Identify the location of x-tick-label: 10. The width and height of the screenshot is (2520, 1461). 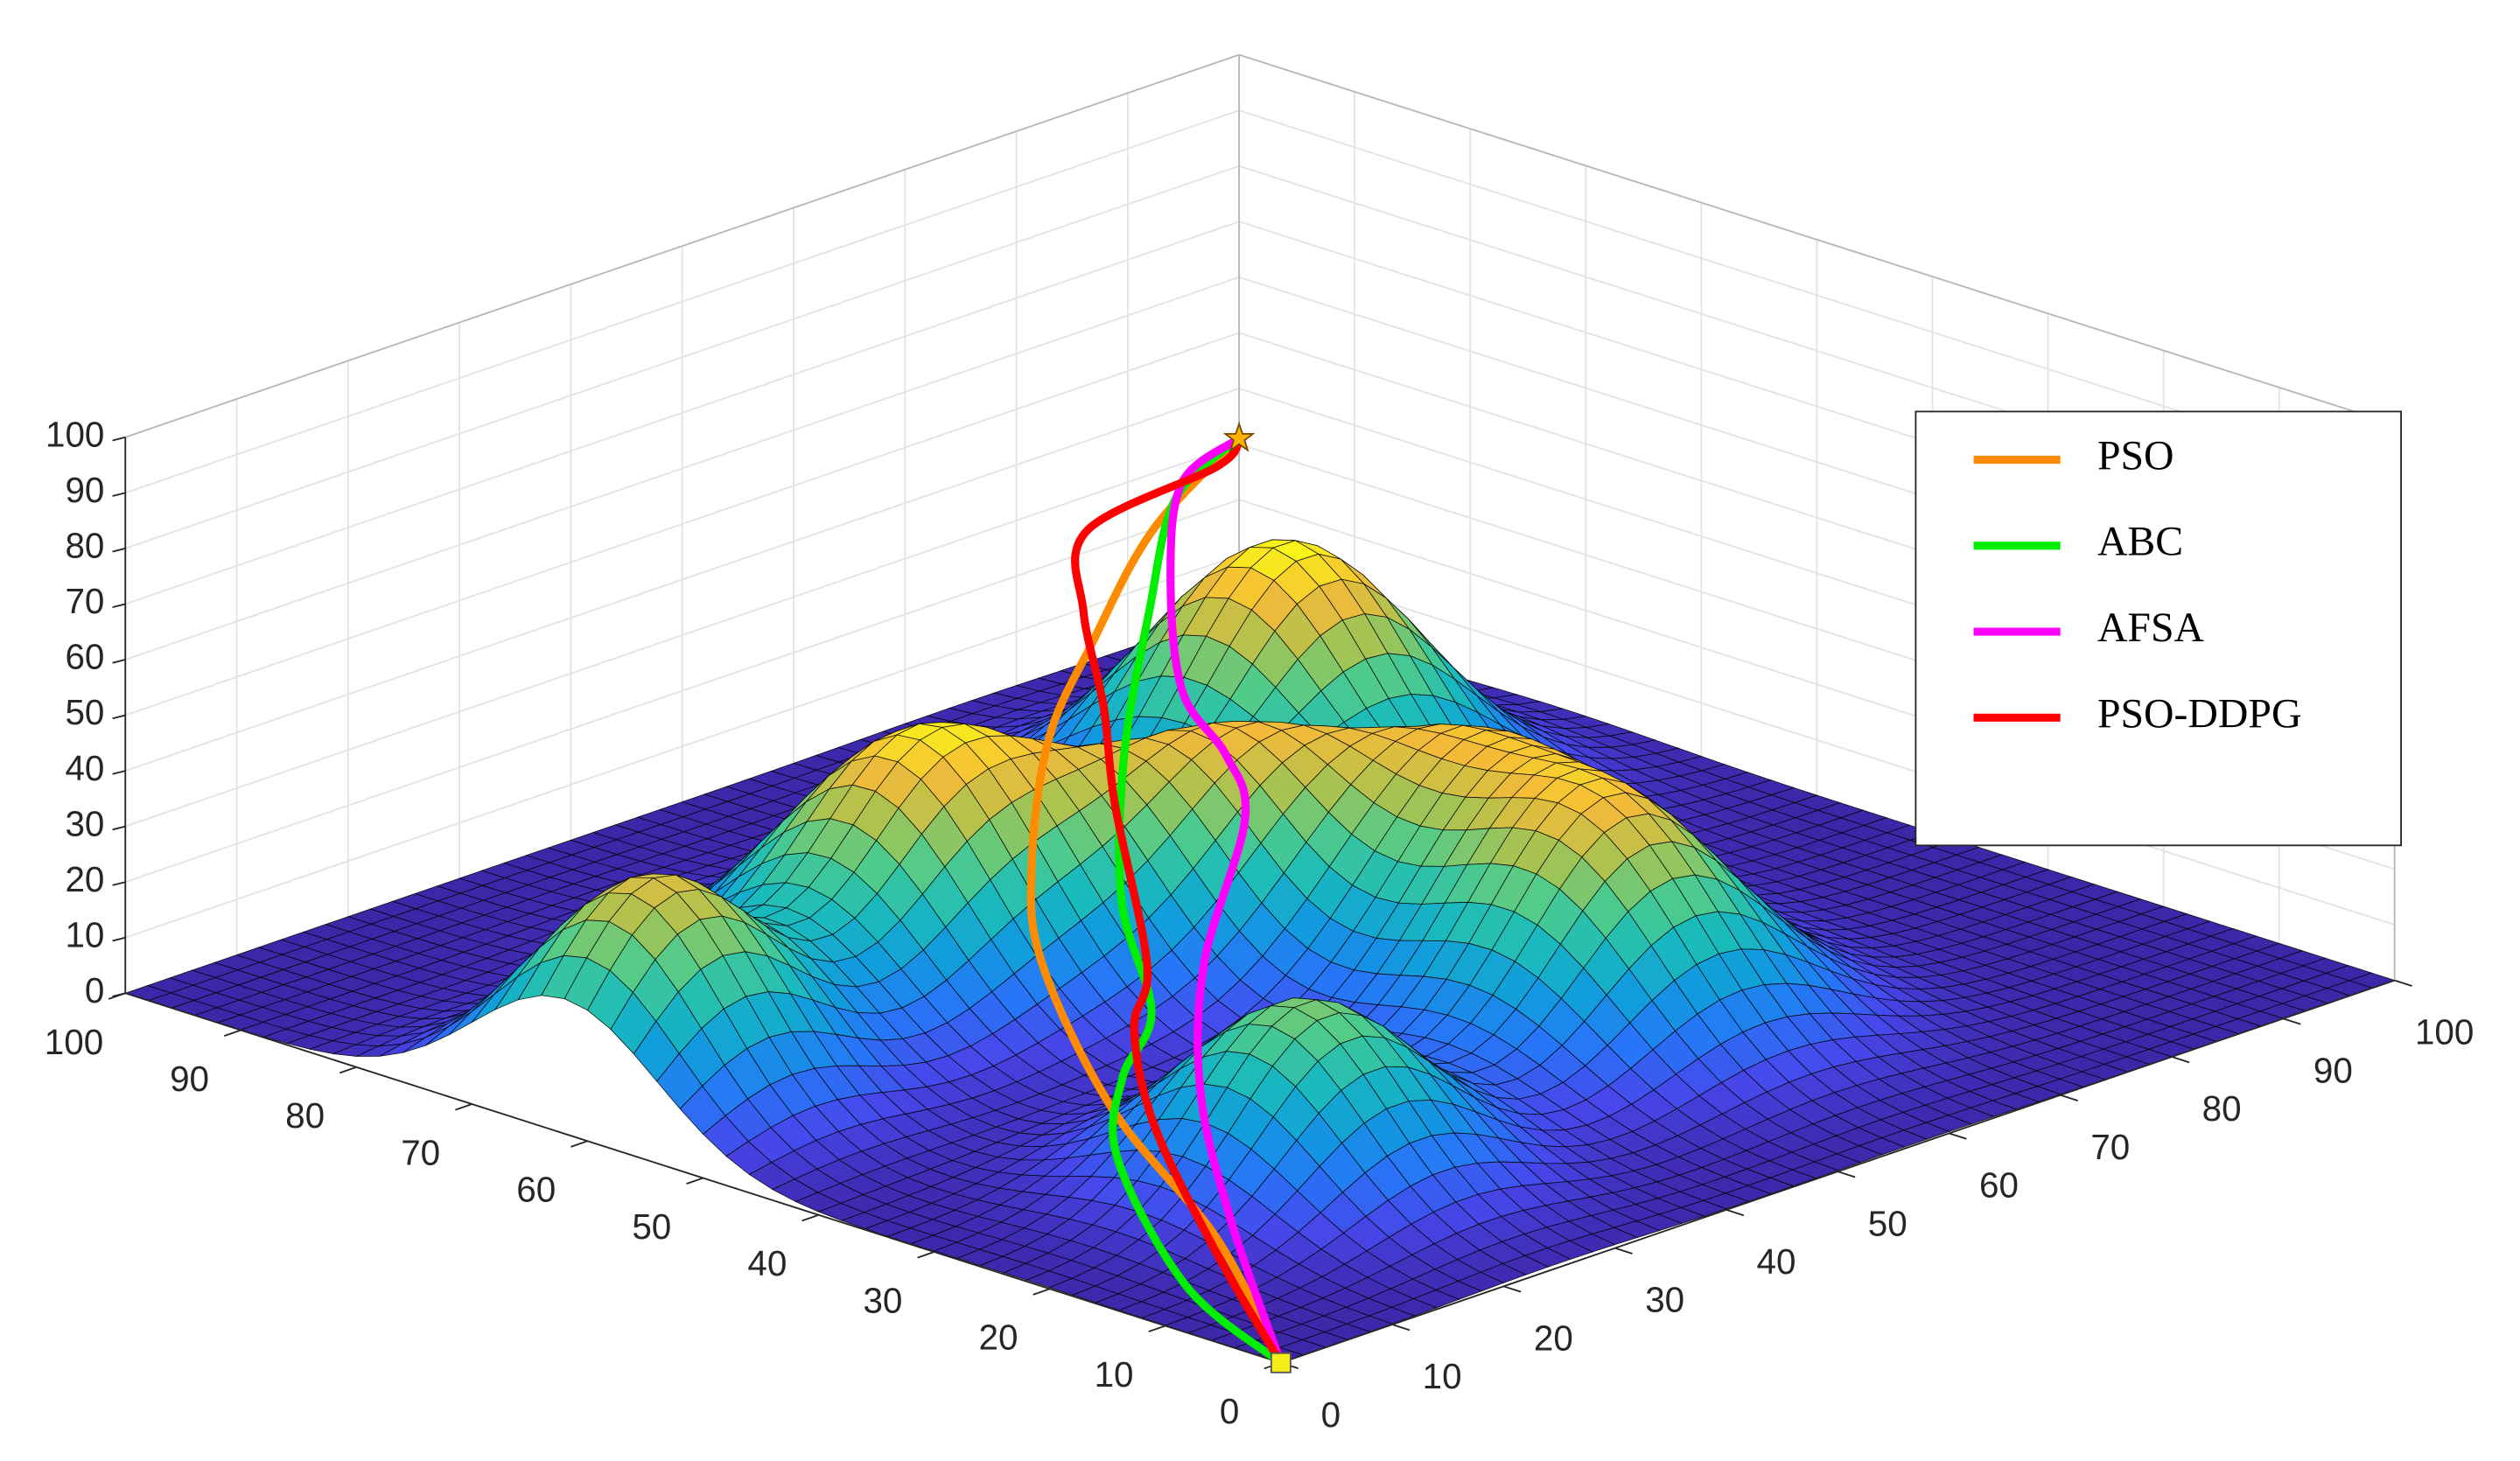
(1442, 1376).